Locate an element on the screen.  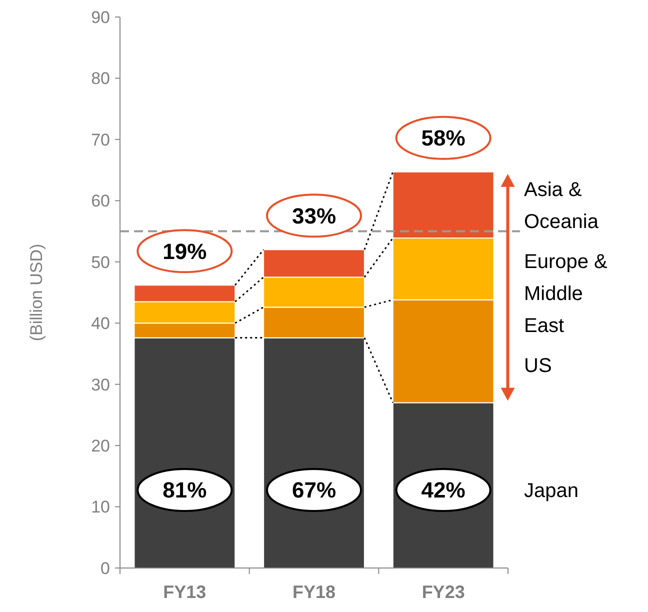
x-tick-label: FY23 is located at coordinates (443, 592).